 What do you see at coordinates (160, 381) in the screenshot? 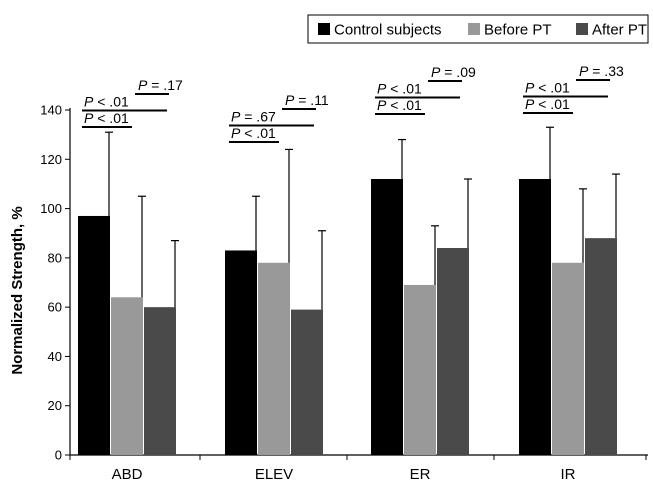
I see `bar-2-abd` at bounding box center [160, 381].